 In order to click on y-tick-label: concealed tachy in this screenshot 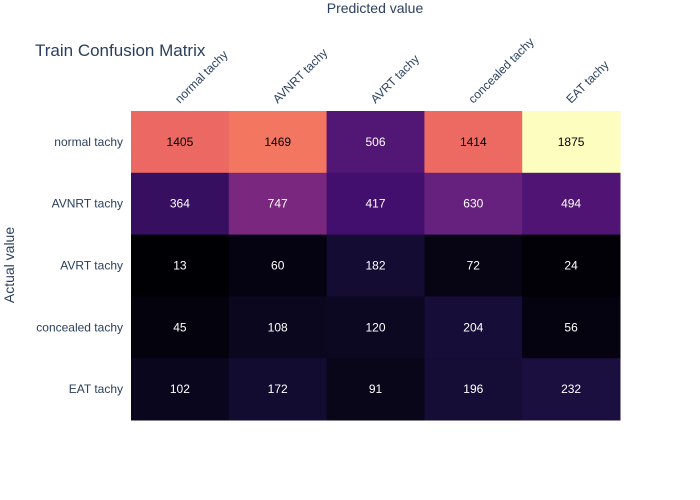, I will do `click(79, 327)`.